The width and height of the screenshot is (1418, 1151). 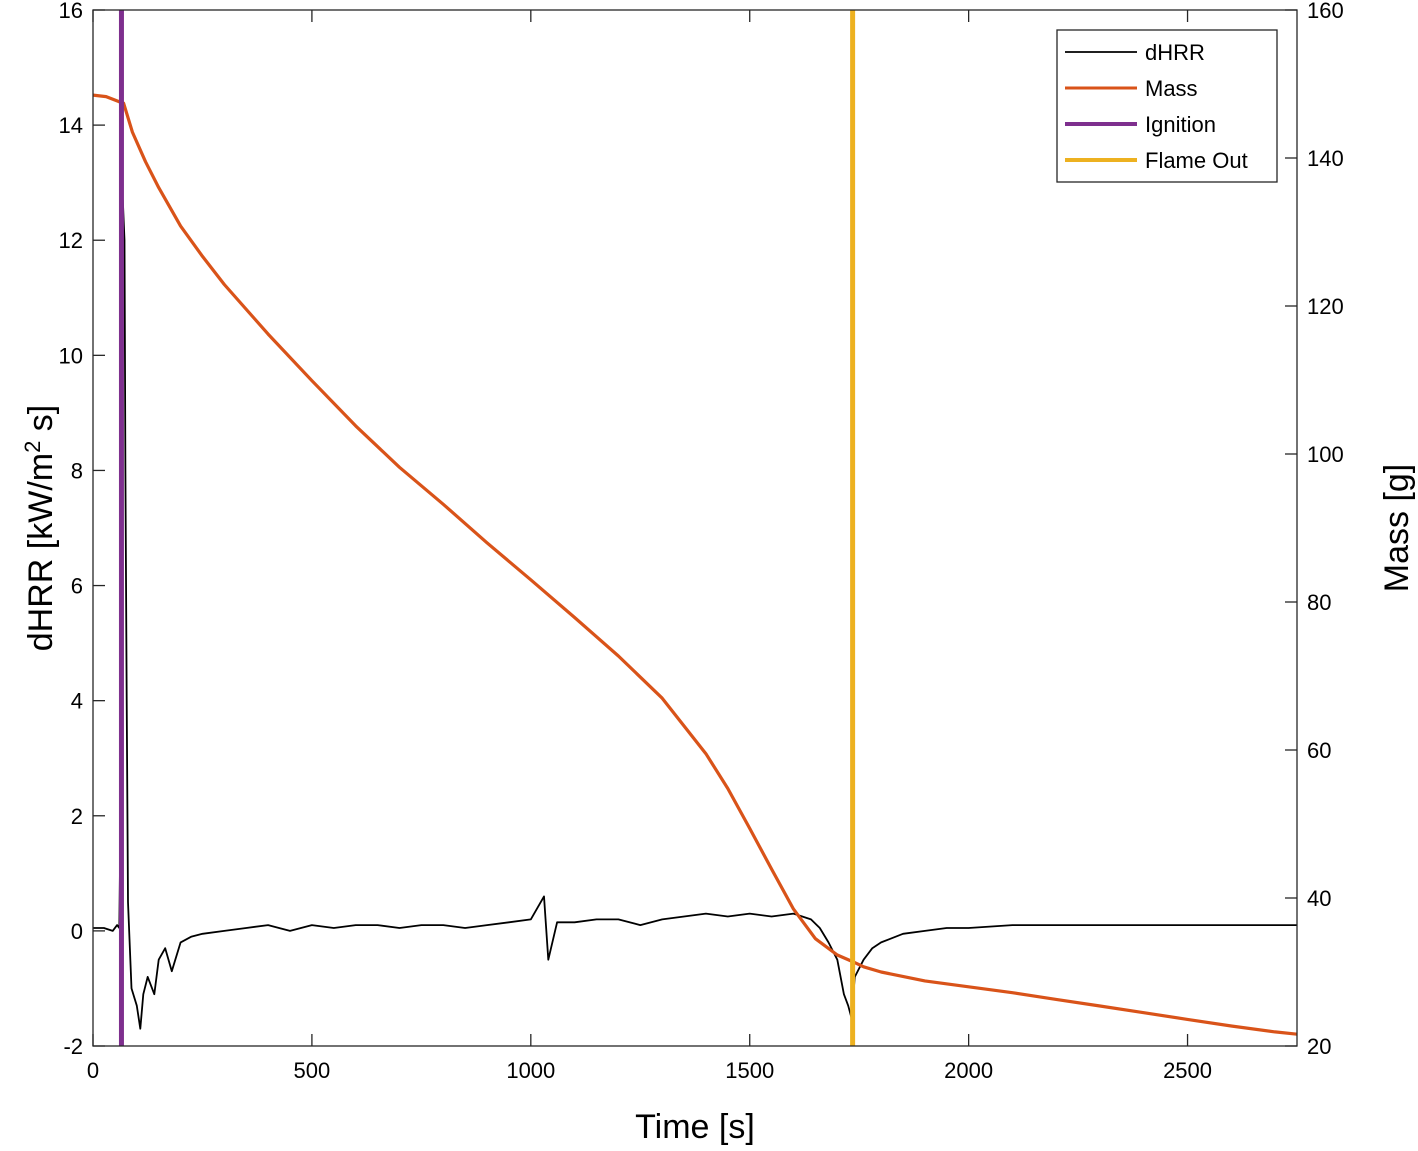 What do you see at coordinates (1319, 1046) in the screenshot?
I see `y-right-tick-label: 20` at bounding box center [1319, 1046].